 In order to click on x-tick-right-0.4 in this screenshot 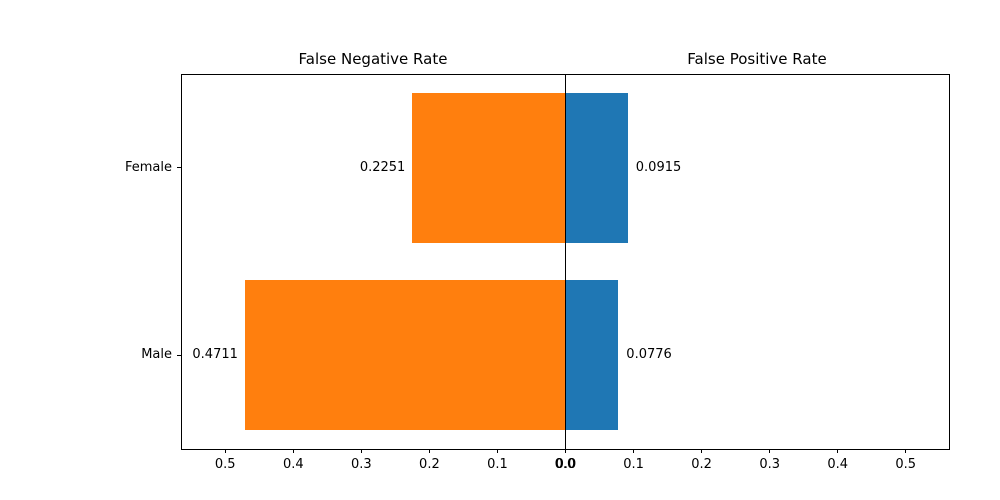, I will do `click(838, 451)`.